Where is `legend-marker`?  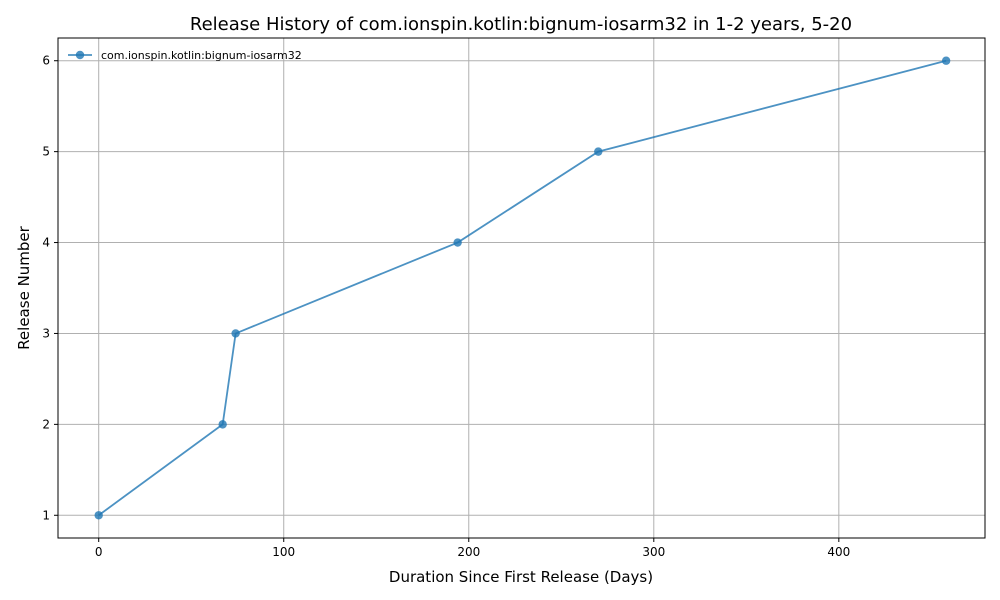 legend-marker is located at coordinates (80, 55).